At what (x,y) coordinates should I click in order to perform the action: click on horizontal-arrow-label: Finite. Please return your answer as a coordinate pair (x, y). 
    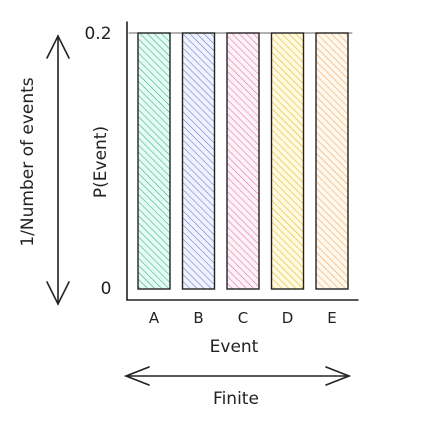
    Looking at the image, I should click on (236, 399).